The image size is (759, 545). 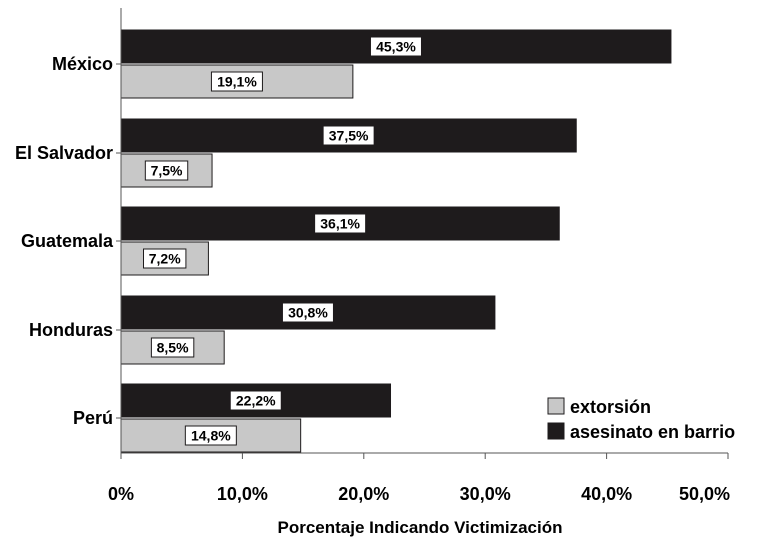 What do you see at coordinates (93, 418) in the screenshot?
I see `category-label: Perú` at bounding box center [93, 418].